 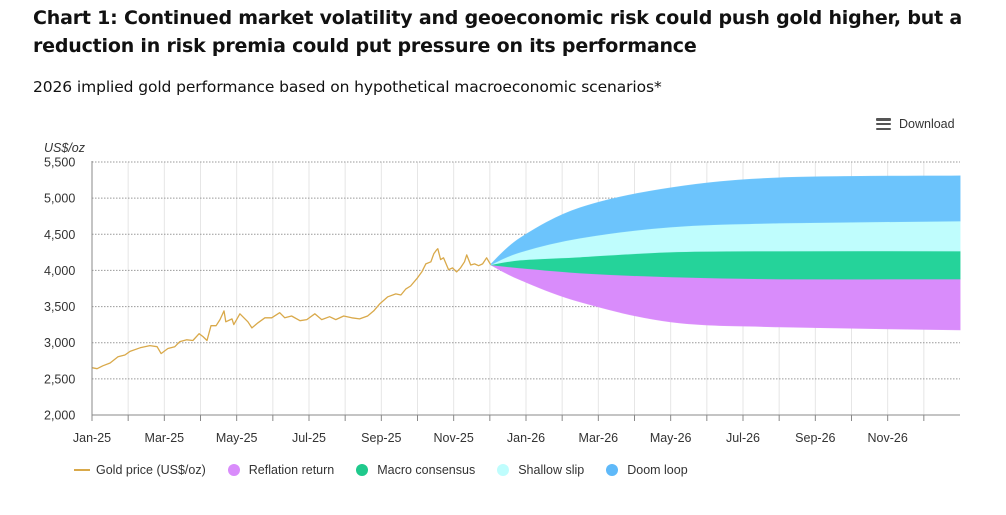 What do you see at coordinates (381, 438) in the screenshot?
I see `x-tick-label: Sep-25` at bounding box center [381, 438].